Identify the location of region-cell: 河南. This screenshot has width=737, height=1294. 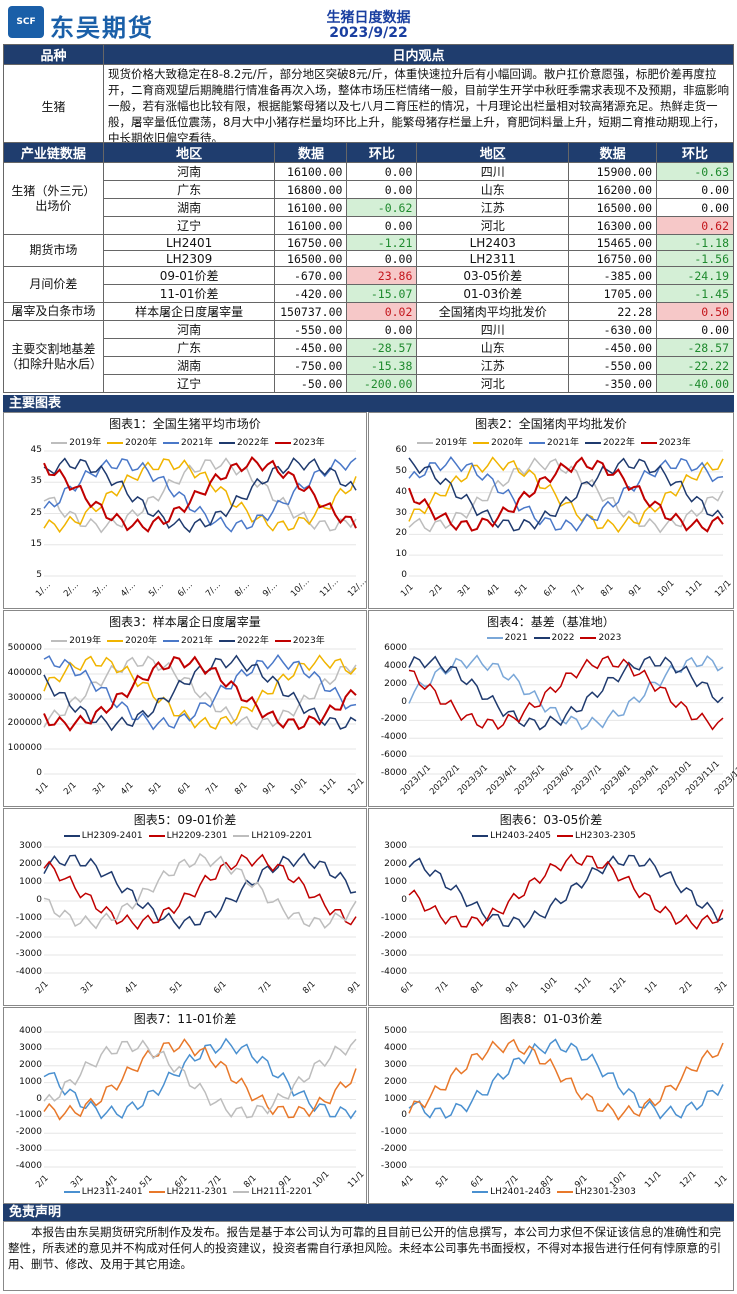
(189, 329).